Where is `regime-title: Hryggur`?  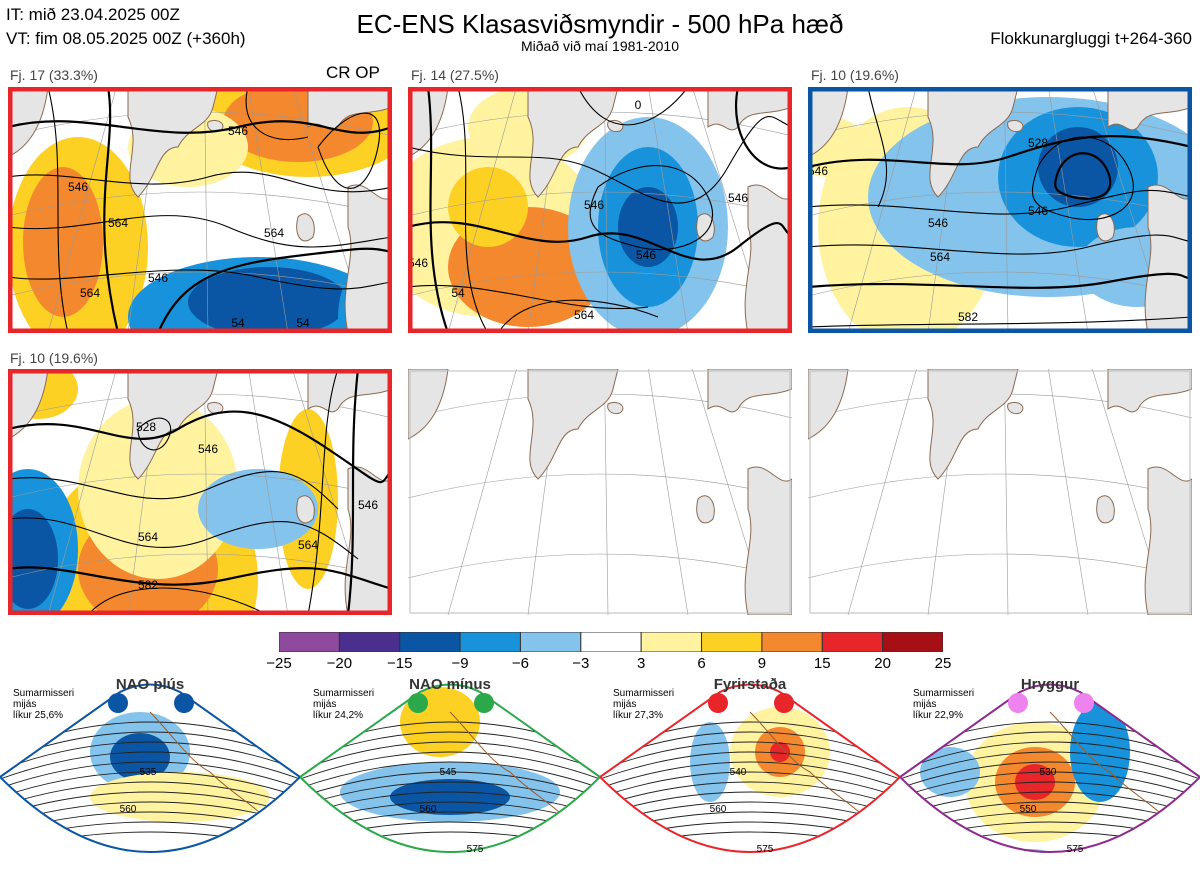 regime-title: Hryggur is located at coordinates (1050, 684).